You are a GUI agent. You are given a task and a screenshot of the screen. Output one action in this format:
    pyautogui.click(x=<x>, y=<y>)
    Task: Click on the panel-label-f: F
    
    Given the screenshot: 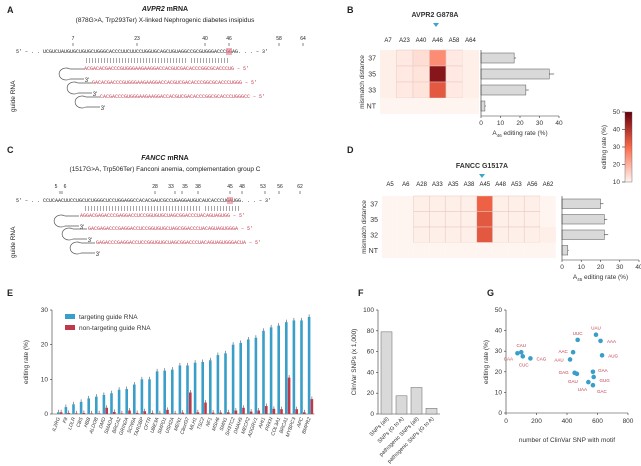 What is the action you would take?
    pyautogui.click(x=361, y=293)
    